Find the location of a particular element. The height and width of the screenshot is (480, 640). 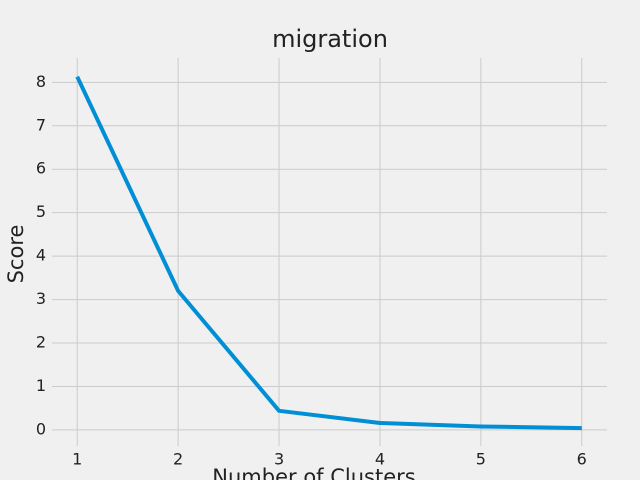

x-tick-label: 6 is located at coordinates (582, 459).